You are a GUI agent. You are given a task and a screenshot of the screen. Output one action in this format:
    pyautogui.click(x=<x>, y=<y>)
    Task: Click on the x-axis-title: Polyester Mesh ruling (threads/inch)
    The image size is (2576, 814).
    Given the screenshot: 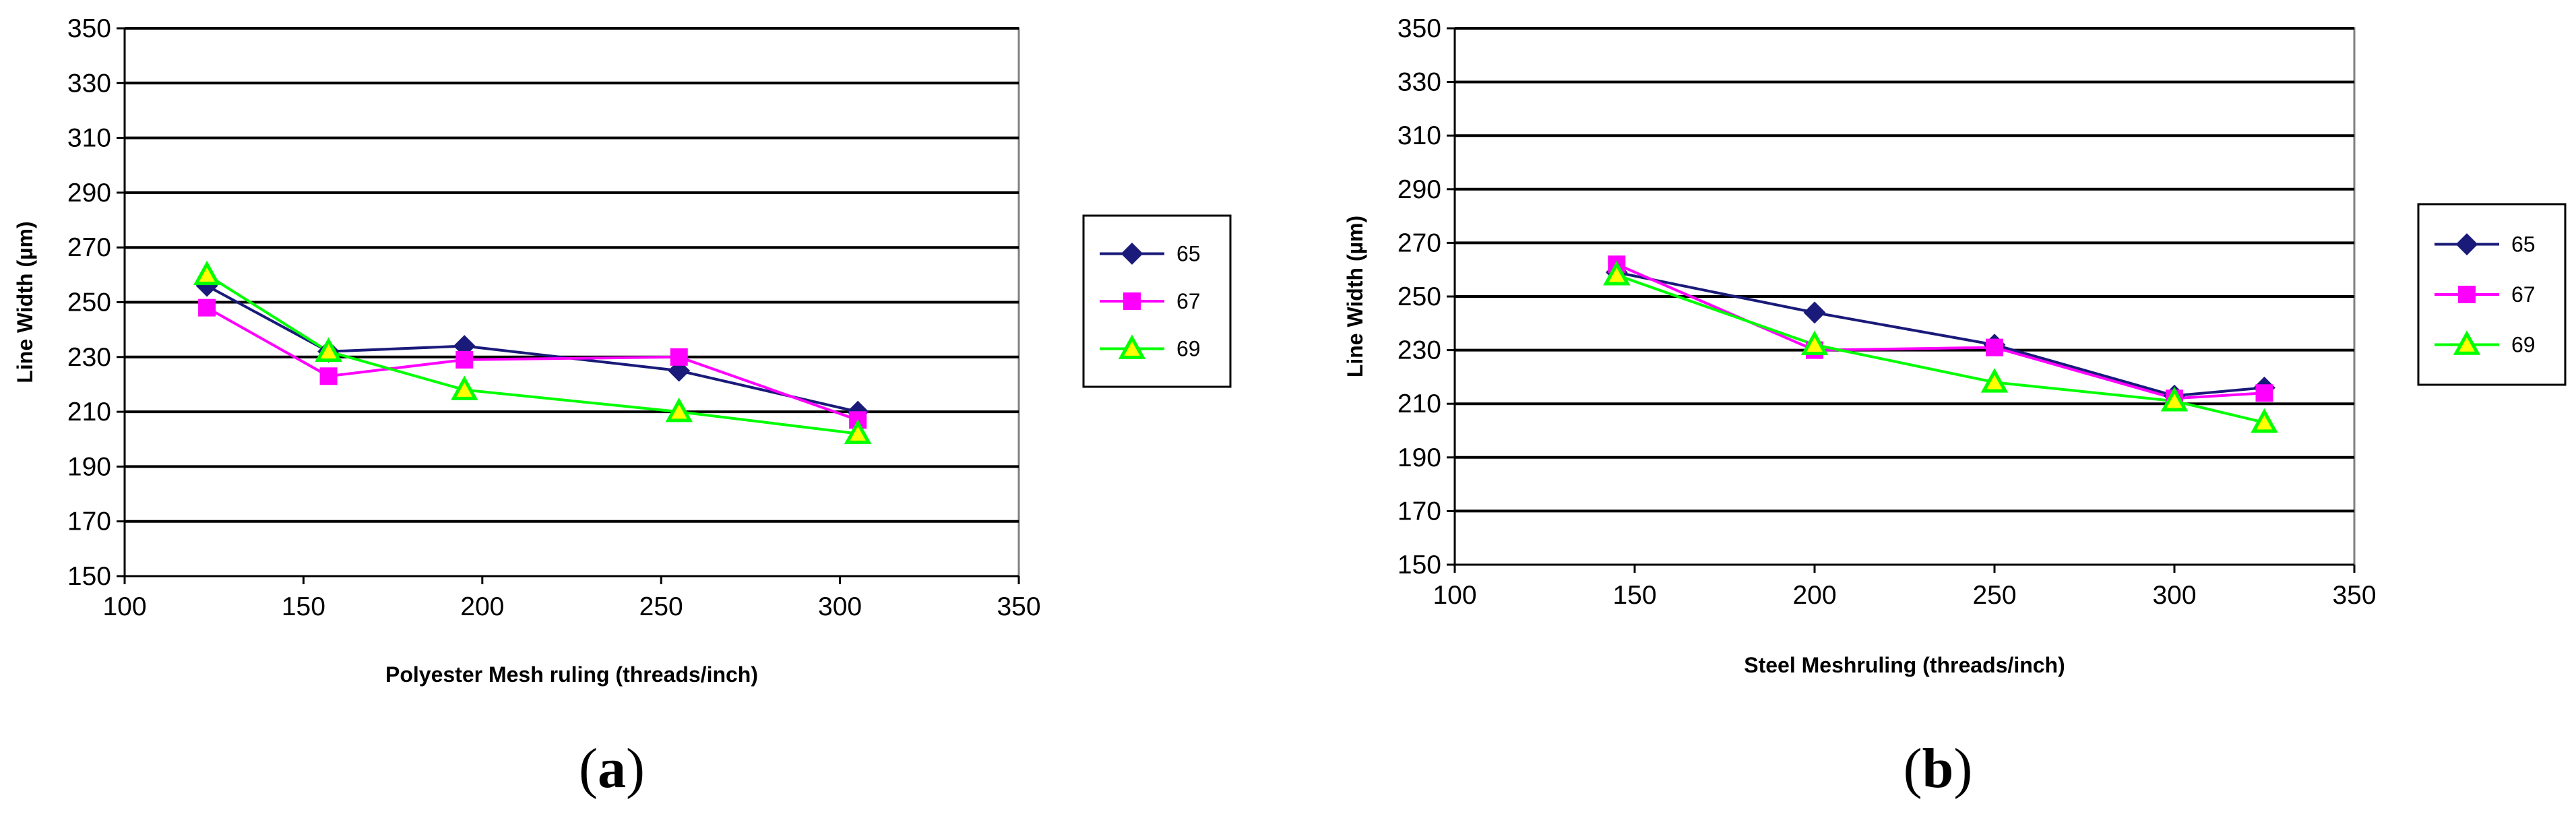 What is the action you would take?
    pyautogui.click(x=571, y=675)
    